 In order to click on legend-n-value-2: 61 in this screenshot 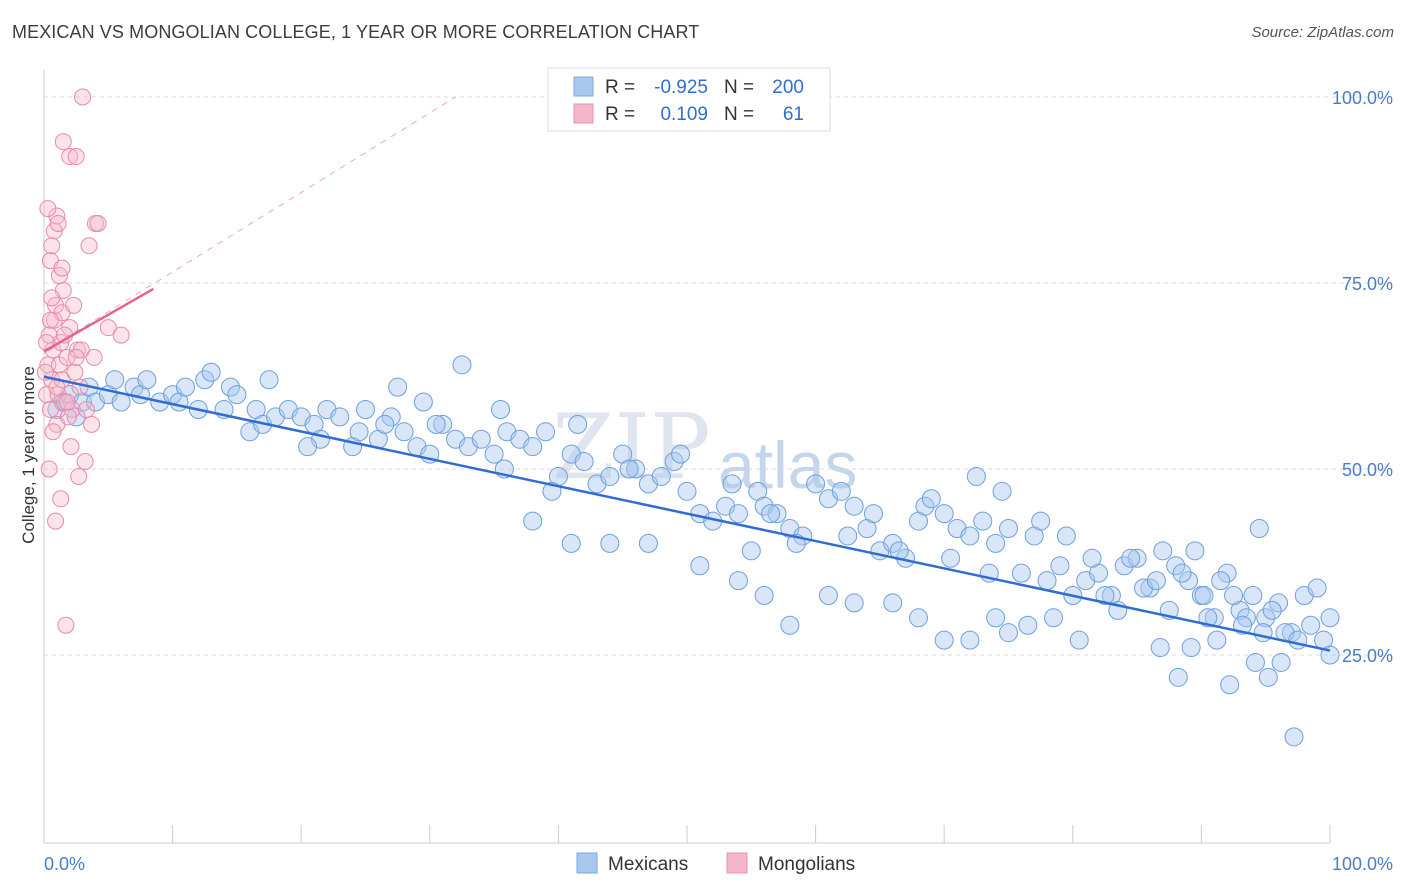, I will do `click(793, 114)`.